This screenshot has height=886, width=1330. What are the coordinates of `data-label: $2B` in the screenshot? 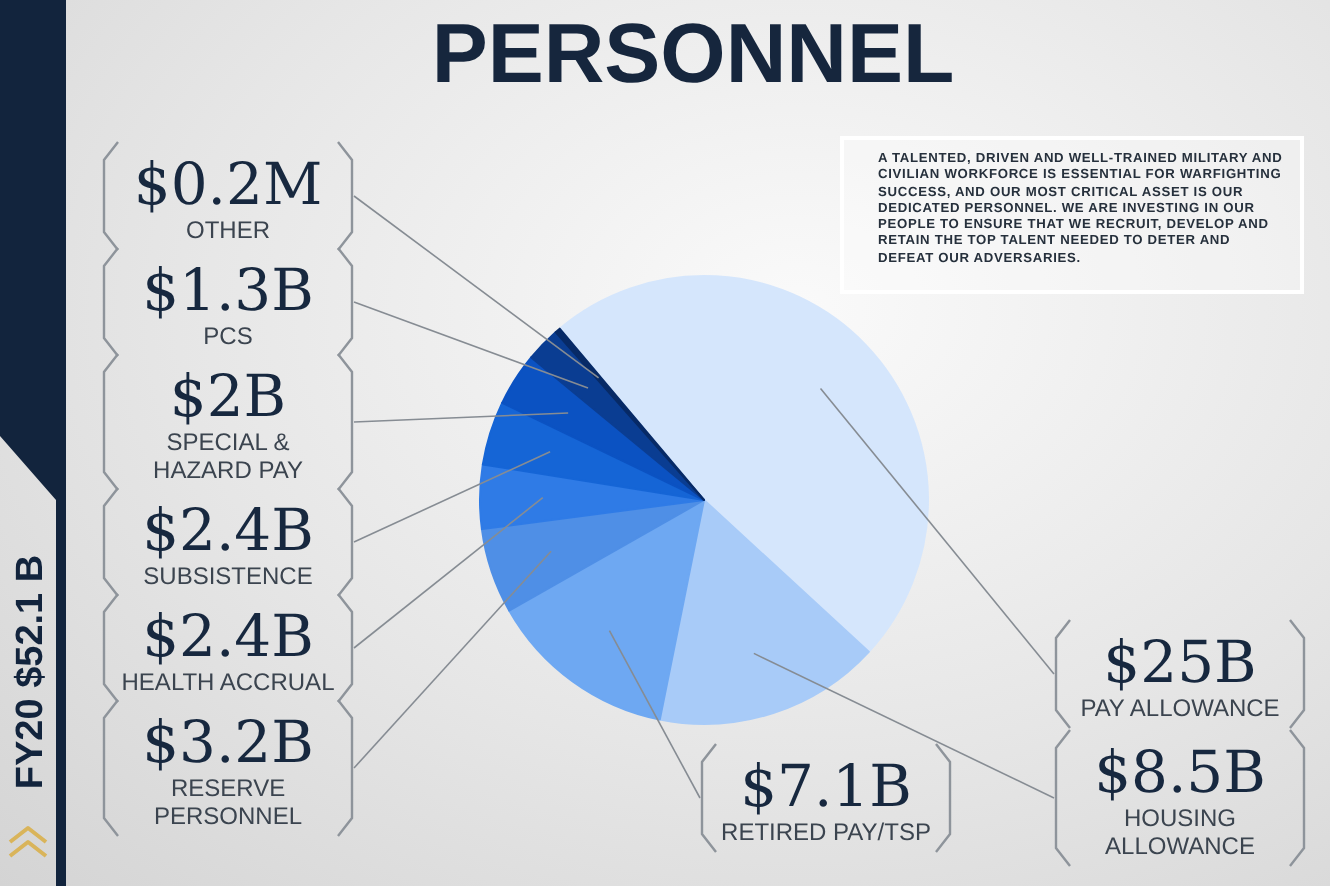 It's located at (228, 396).